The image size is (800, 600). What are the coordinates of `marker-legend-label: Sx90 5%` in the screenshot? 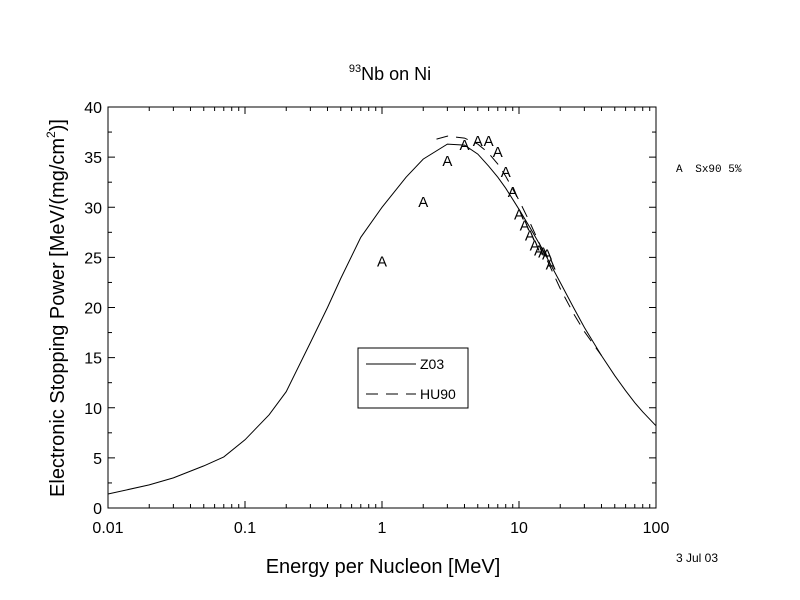 It's located at (718, 170).